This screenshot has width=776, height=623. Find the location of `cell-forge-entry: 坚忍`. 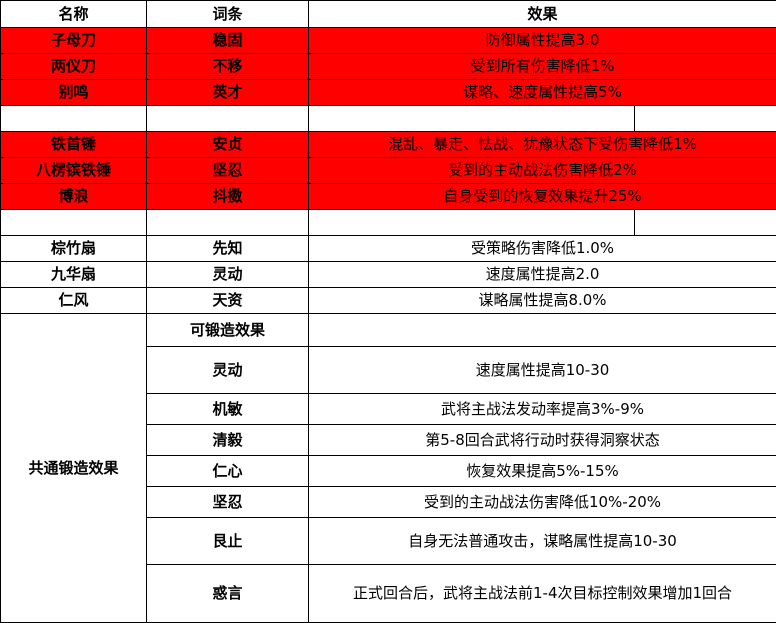

cell-forge-entry: 坚忍 is located at coordinates (228, 502).